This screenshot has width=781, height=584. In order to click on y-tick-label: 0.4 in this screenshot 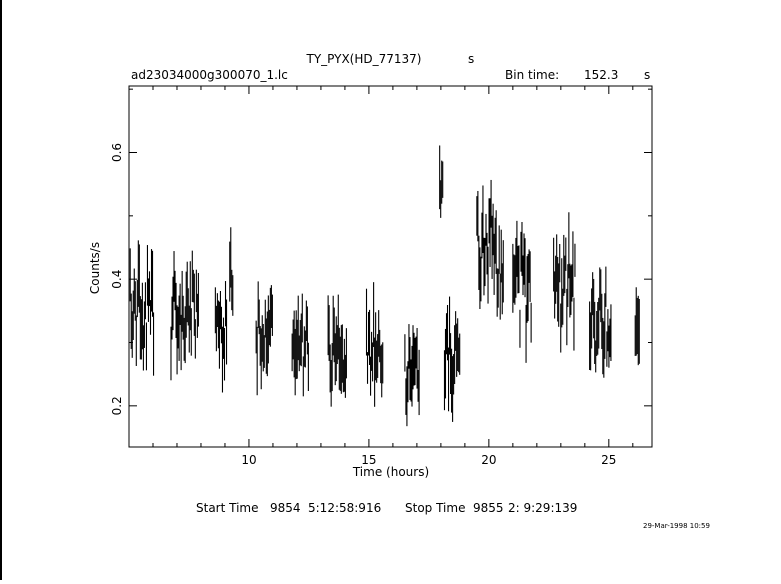, I will do `click(117, 279)`.